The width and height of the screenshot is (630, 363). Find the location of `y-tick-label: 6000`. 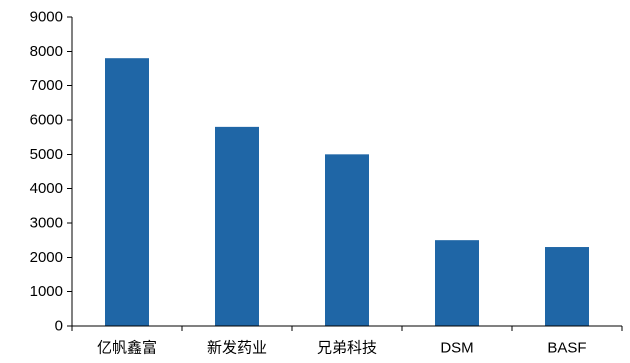

y-tick-label: 6000 is located at coordinates (46, 120).